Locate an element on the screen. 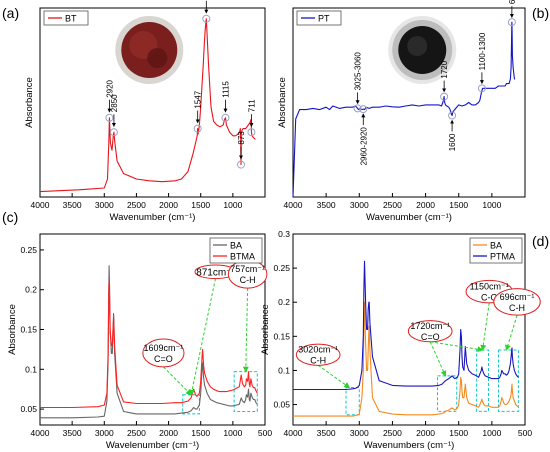 This screenshot has width=550, height=452. callout-text: C=O is located at coordinates (163, 359).